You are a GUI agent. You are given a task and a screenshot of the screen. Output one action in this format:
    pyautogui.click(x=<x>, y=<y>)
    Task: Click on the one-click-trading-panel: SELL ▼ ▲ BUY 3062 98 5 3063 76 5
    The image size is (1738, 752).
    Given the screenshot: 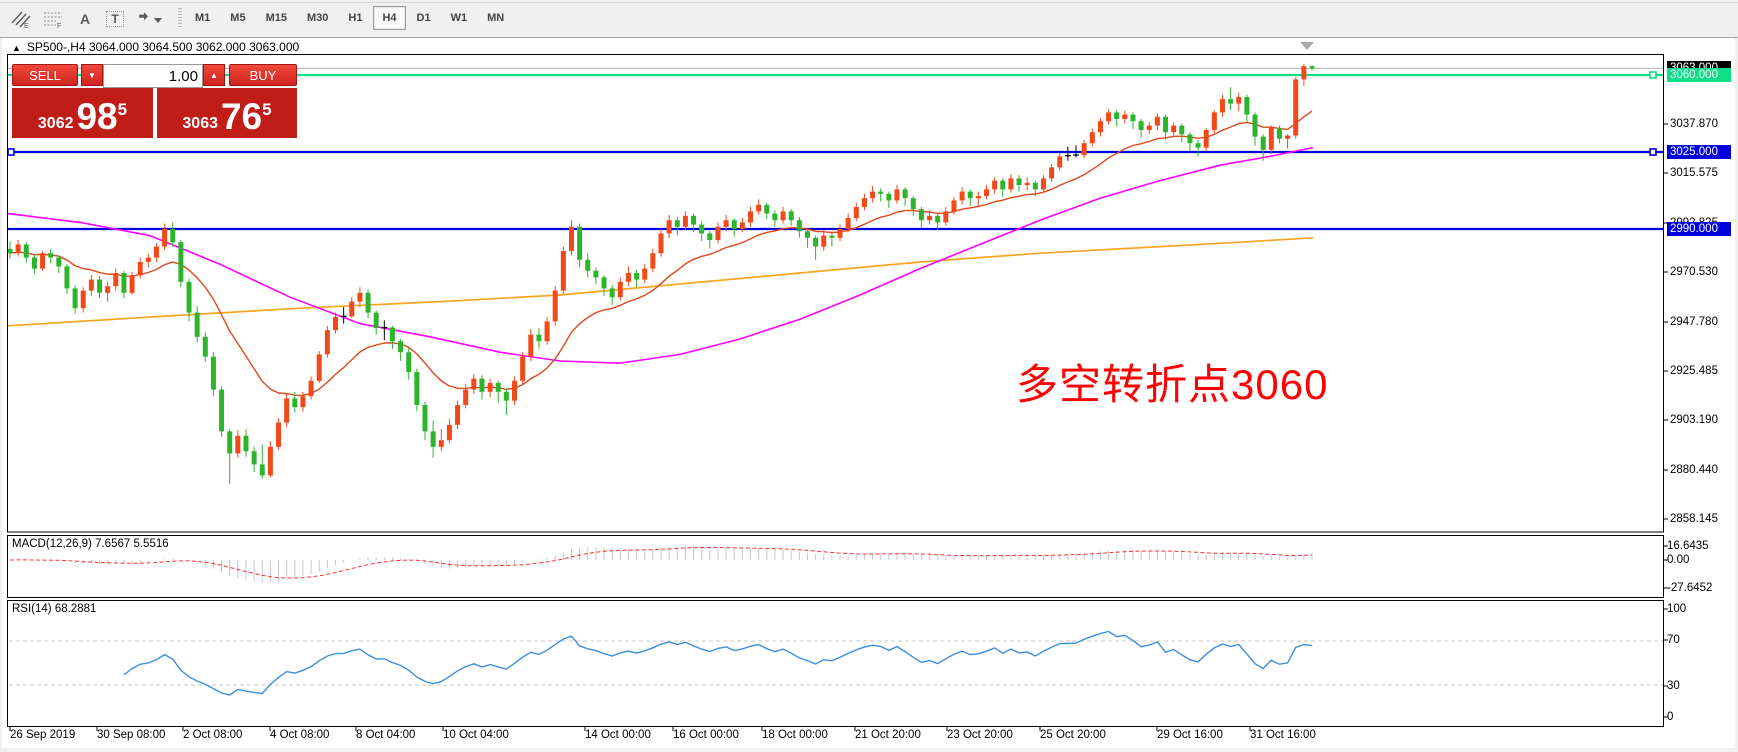 What is the action you would take?
    pyautogui.click(x=157, y=101)
    